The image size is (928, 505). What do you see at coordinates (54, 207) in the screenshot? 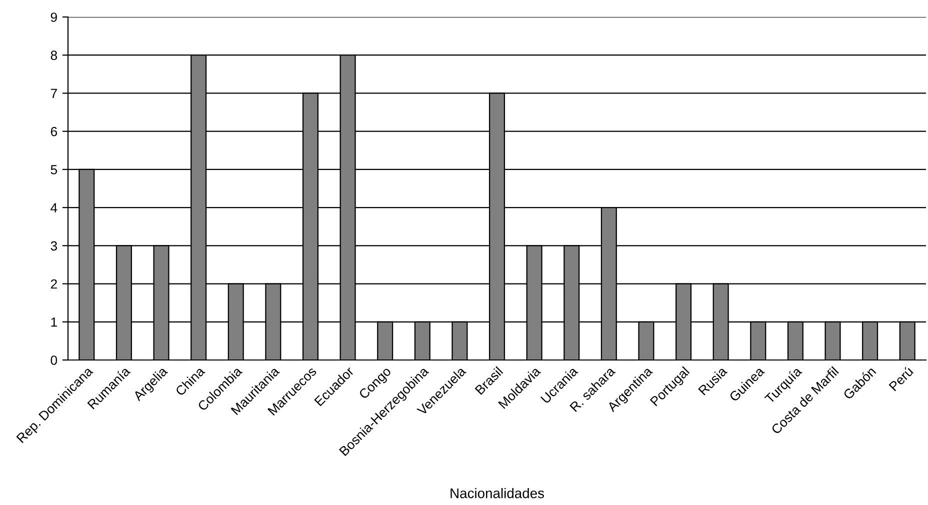
I see `y-tick-label: 4` at bounding box center [54, 207].